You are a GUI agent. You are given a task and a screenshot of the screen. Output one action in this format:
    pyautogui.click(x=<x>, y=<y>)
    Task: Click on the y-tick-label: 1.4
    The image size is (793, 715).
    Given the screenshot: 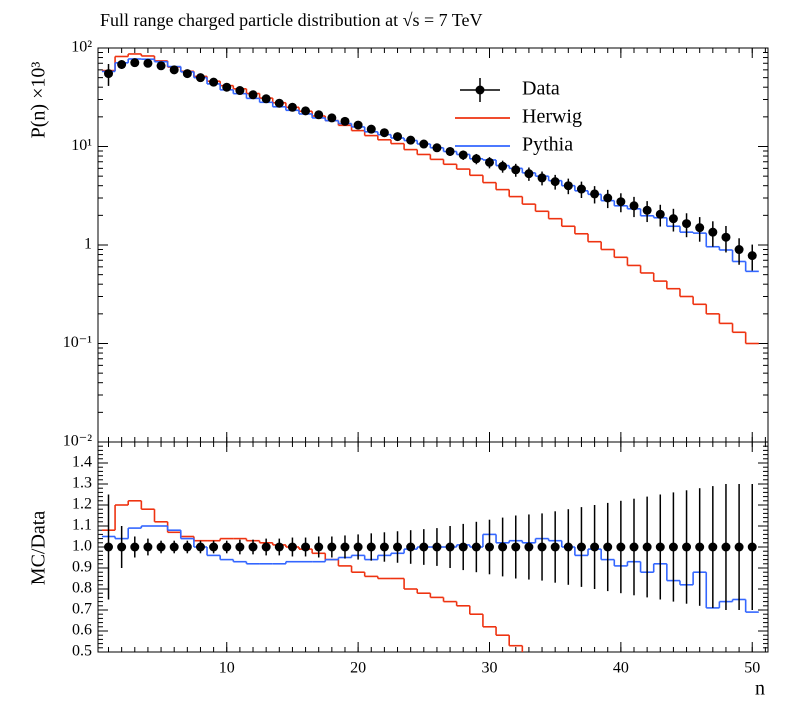 What is the action you would take?
    pyautogui.click(x=82, y=462)
    